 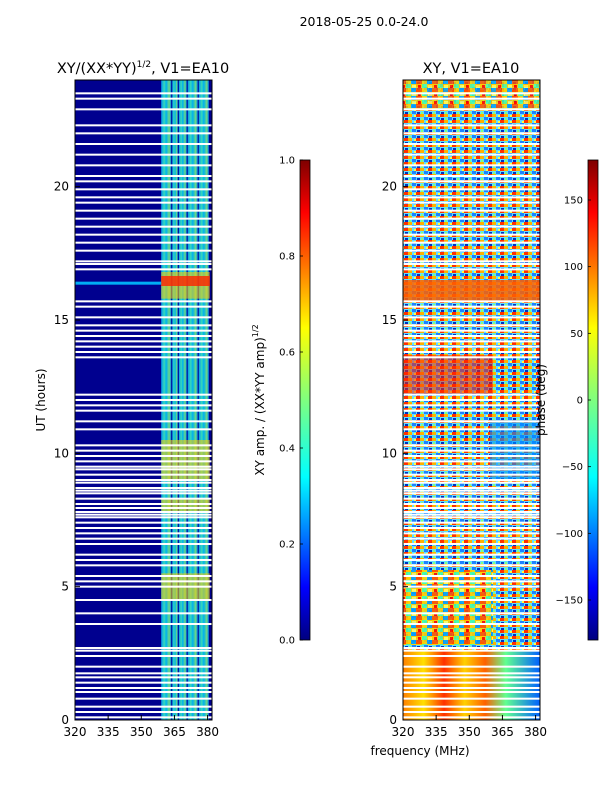 What do you see at coordinates (287, 641) in the screenshot?
I see `colorbar1-tick-label: 0.0` at bounding box center [287, 641].